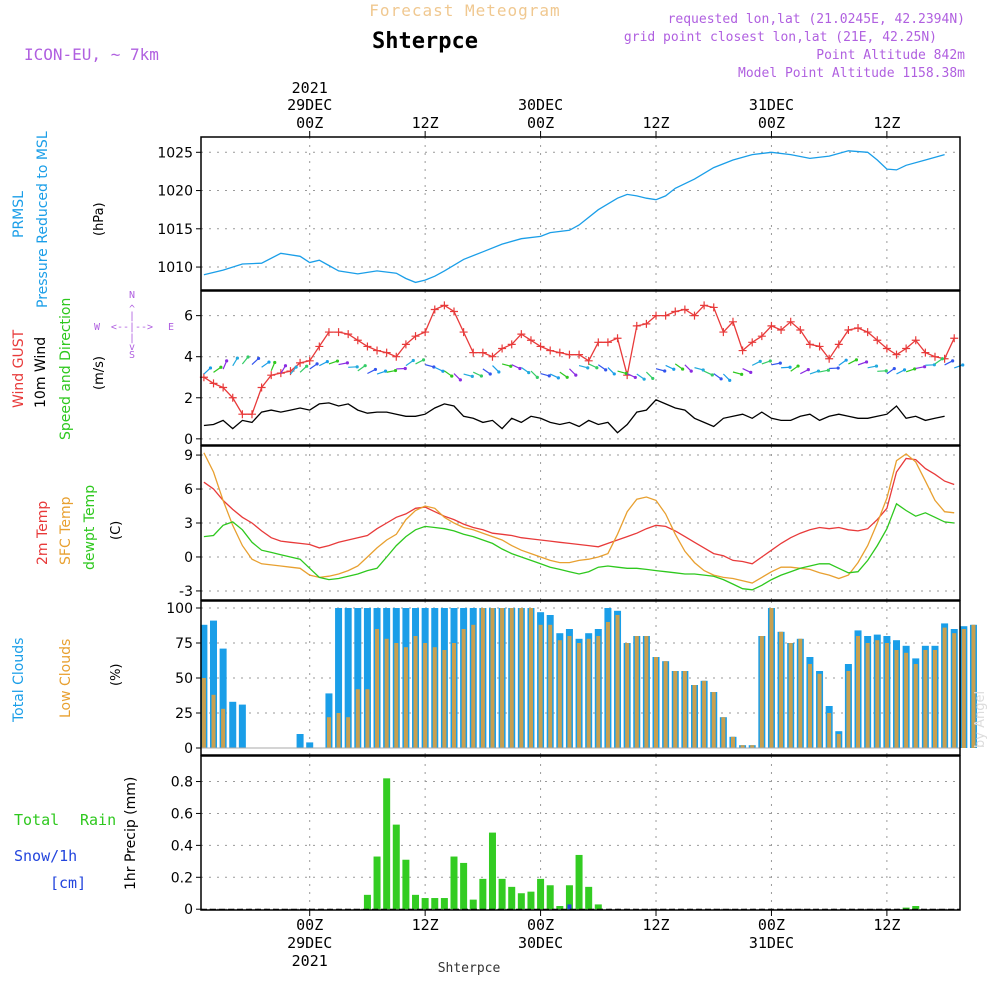 The image size is (1000, 1000). I want to click on top-date: 29DEC, so click(309, 105).